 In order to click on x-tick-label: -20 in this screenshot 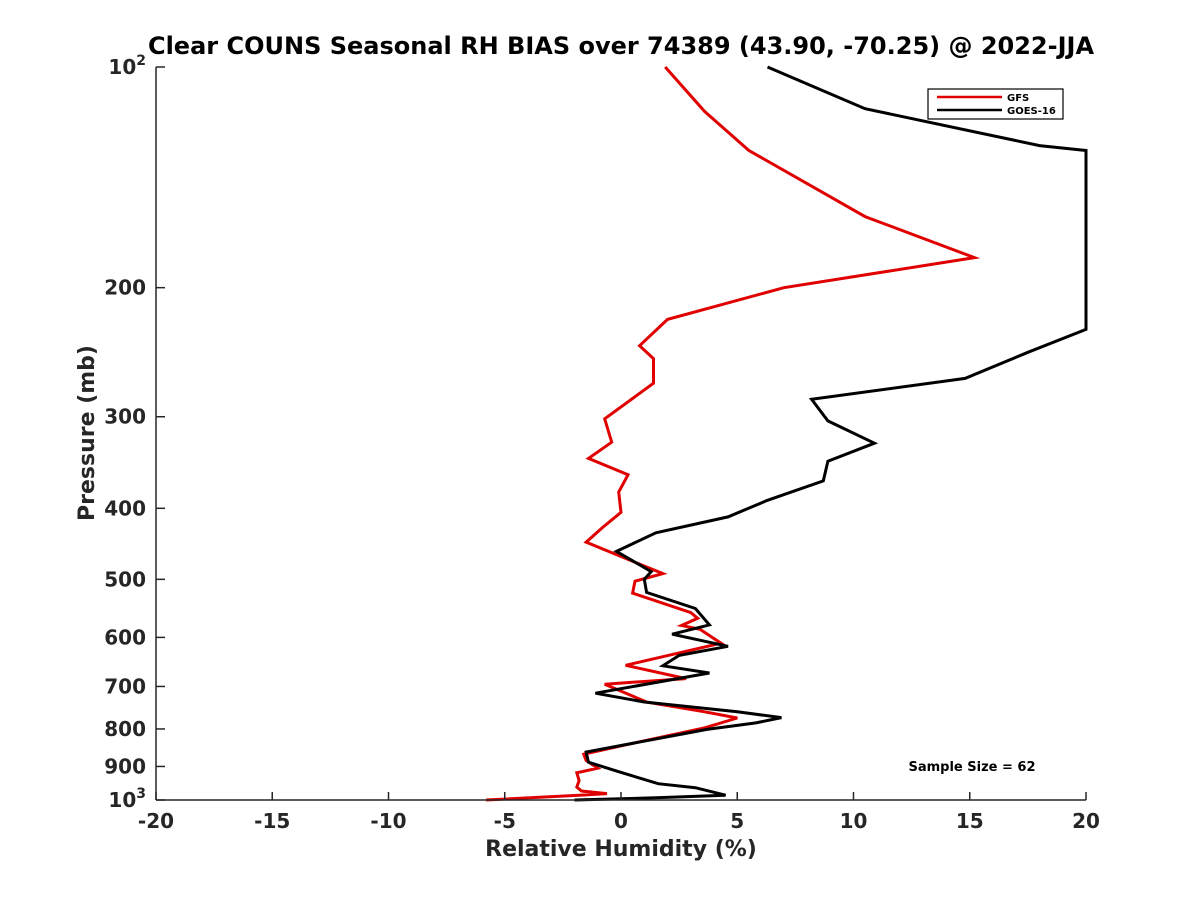, I will do `click(156, 821)`.